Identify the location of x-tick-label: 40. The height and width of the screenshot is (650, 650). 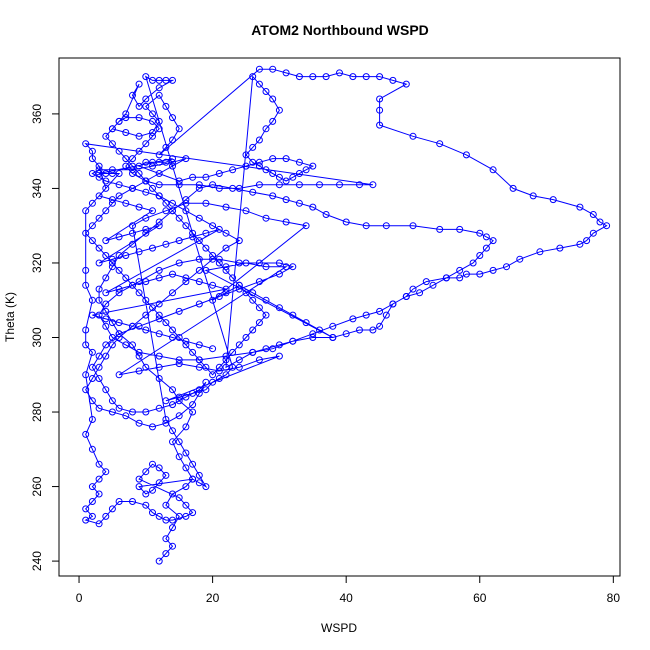
(346, 598).